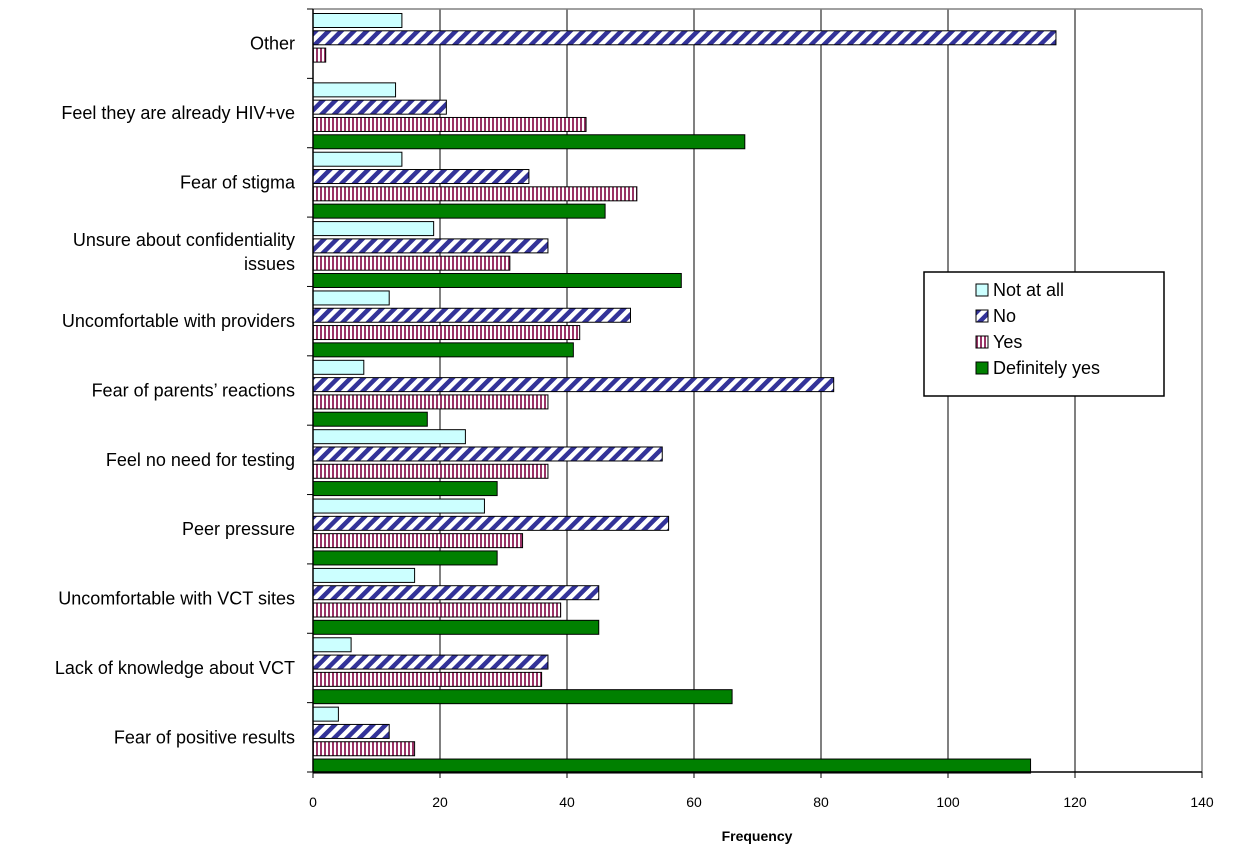 Image resolution: width=1233 pixels, height=856 pixels. What do you see at coordinates (1007, 342) in the screenshot?
I see `legend-label-yes: Yes` at bounding box center [1007, 342].